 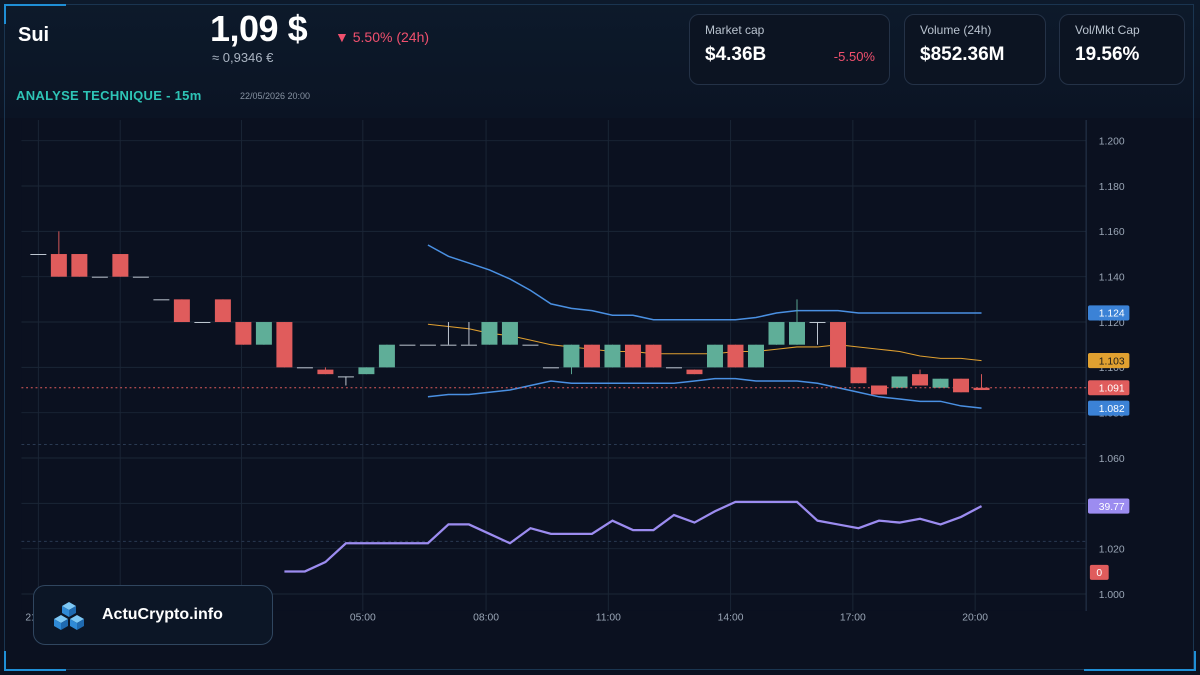 What do you see at coordinates (704, 342) in the screenshot?
I see `moving-average-line` at bounding box center [704, 342].